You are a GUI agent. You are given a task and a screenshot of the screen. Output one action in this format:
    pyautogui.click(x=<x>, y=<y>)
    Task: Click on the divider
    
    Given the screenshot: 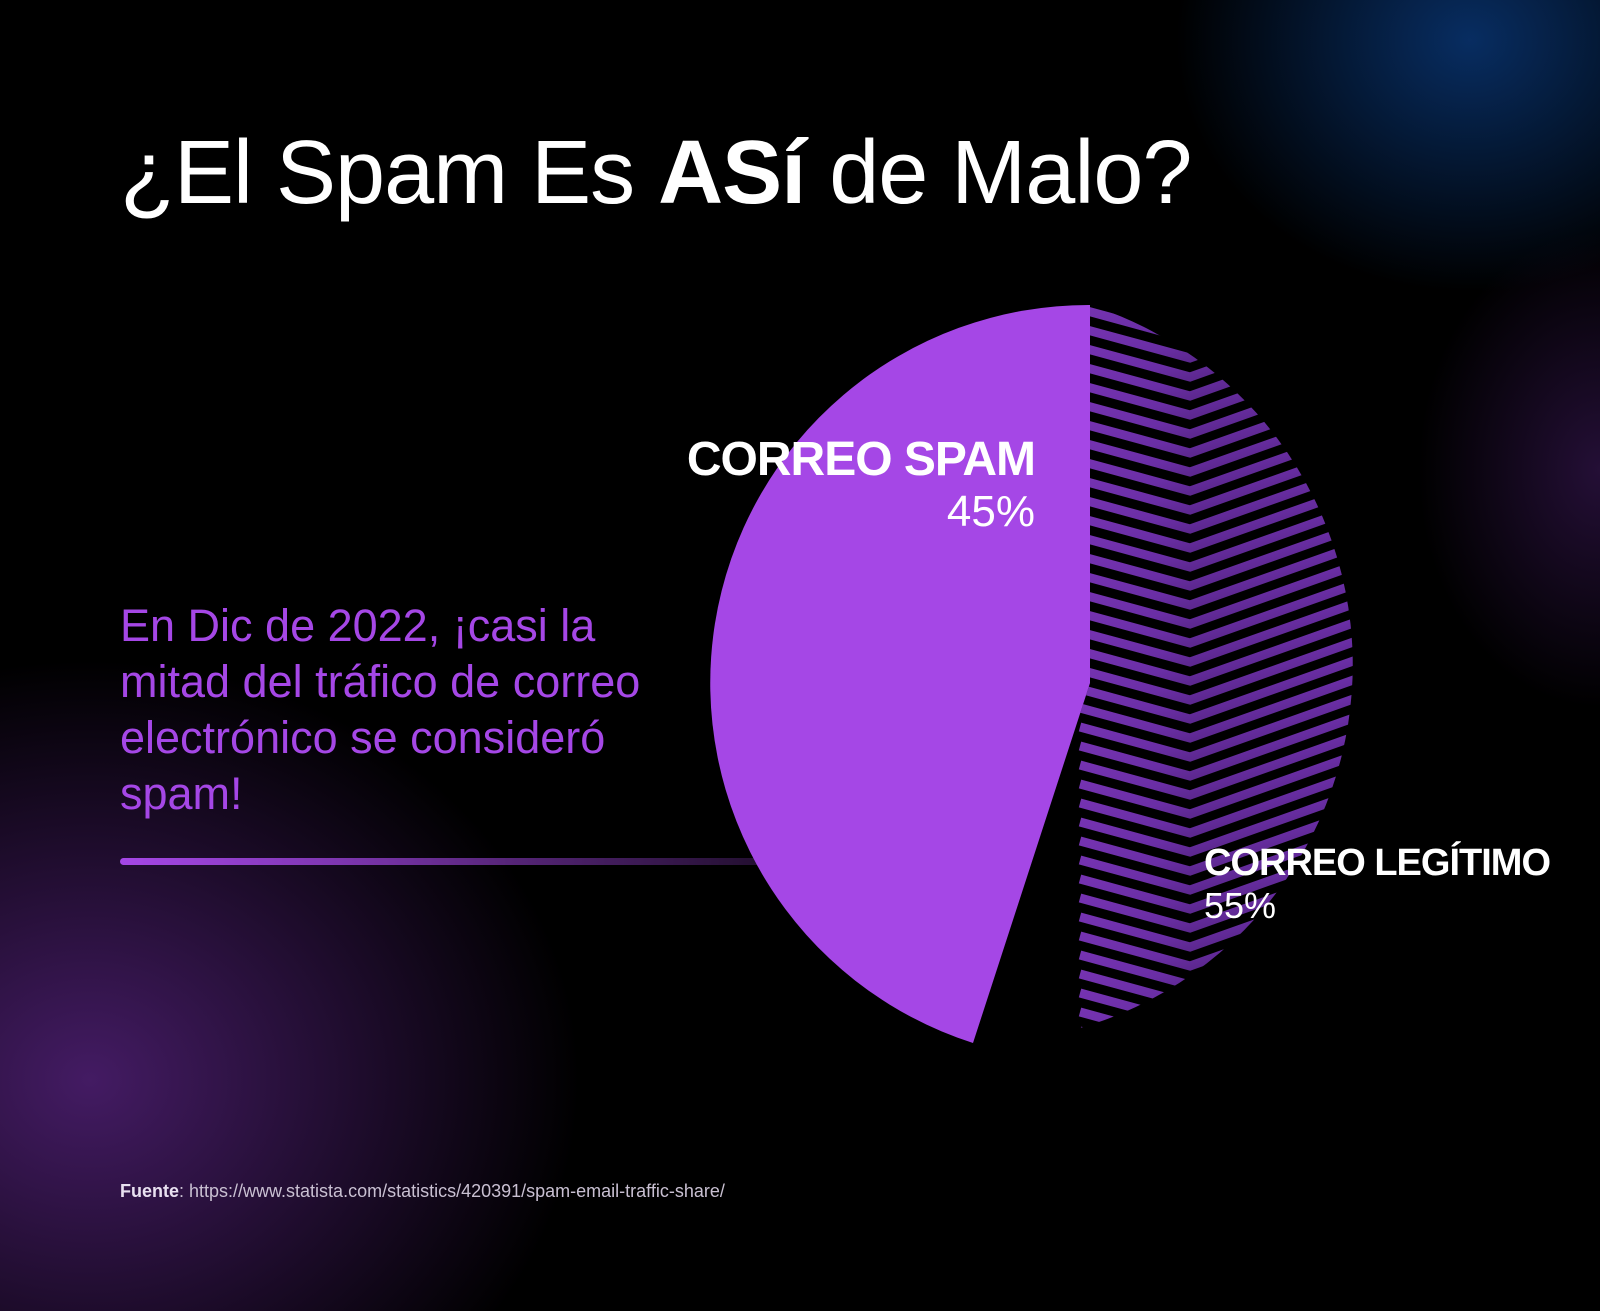 What is the action you would take?
    pyautogui.click(x=445, y=861)
    